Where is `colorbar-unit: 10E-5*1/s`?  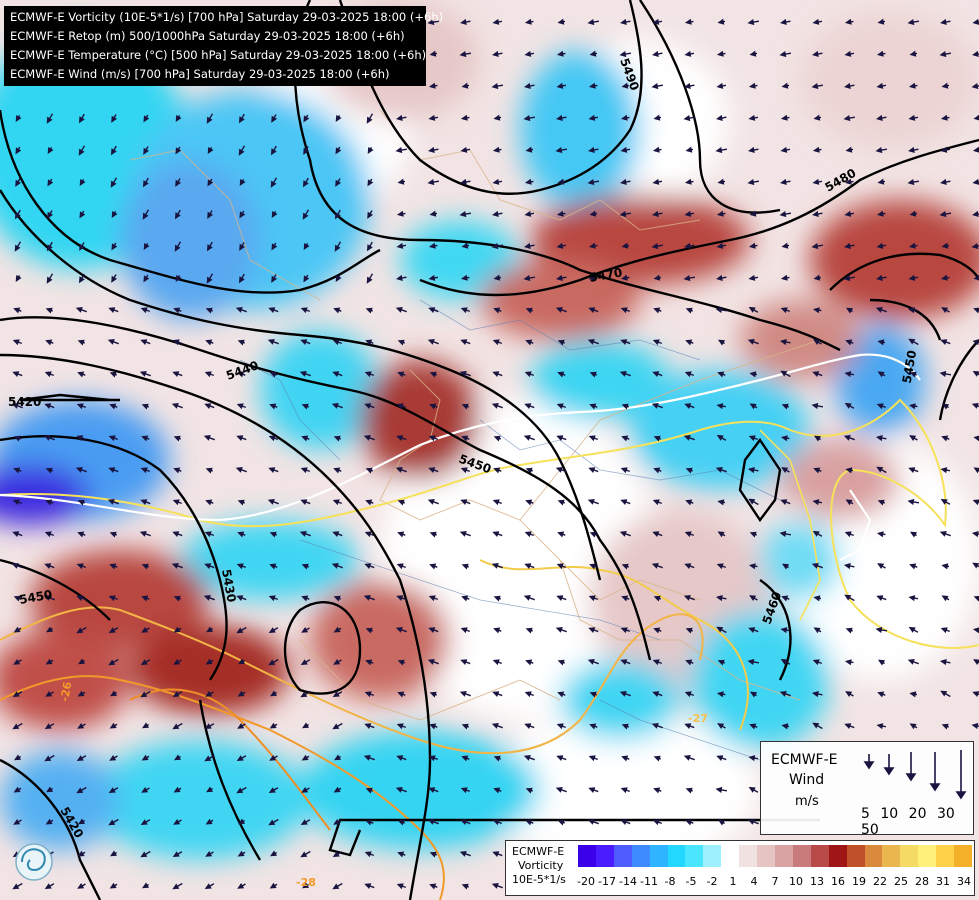 colorbar-unit: 10E-5*1/s is located at coordinates (539, 879).